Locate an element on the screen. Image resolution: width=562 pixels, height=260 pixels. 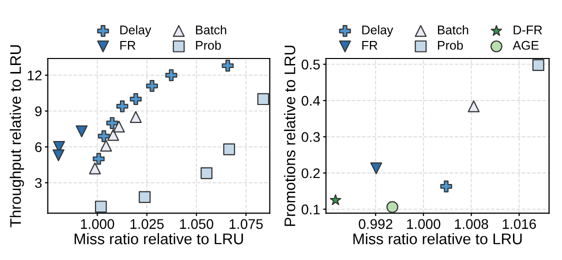
y-axis-title: Promotions relative to LRU is located at coordinates (290, 136).